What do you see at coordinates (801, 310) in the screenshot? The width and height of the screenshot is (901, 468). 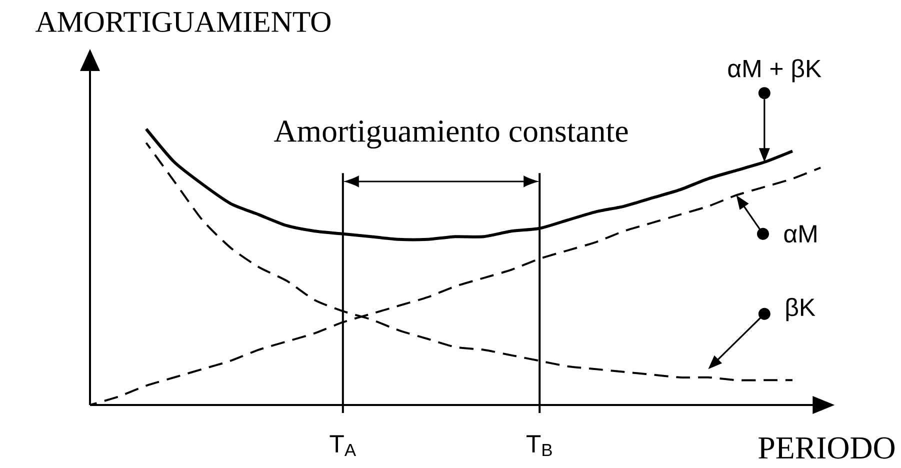 I see `legend-label: βK` at bounding box center [801, 310].